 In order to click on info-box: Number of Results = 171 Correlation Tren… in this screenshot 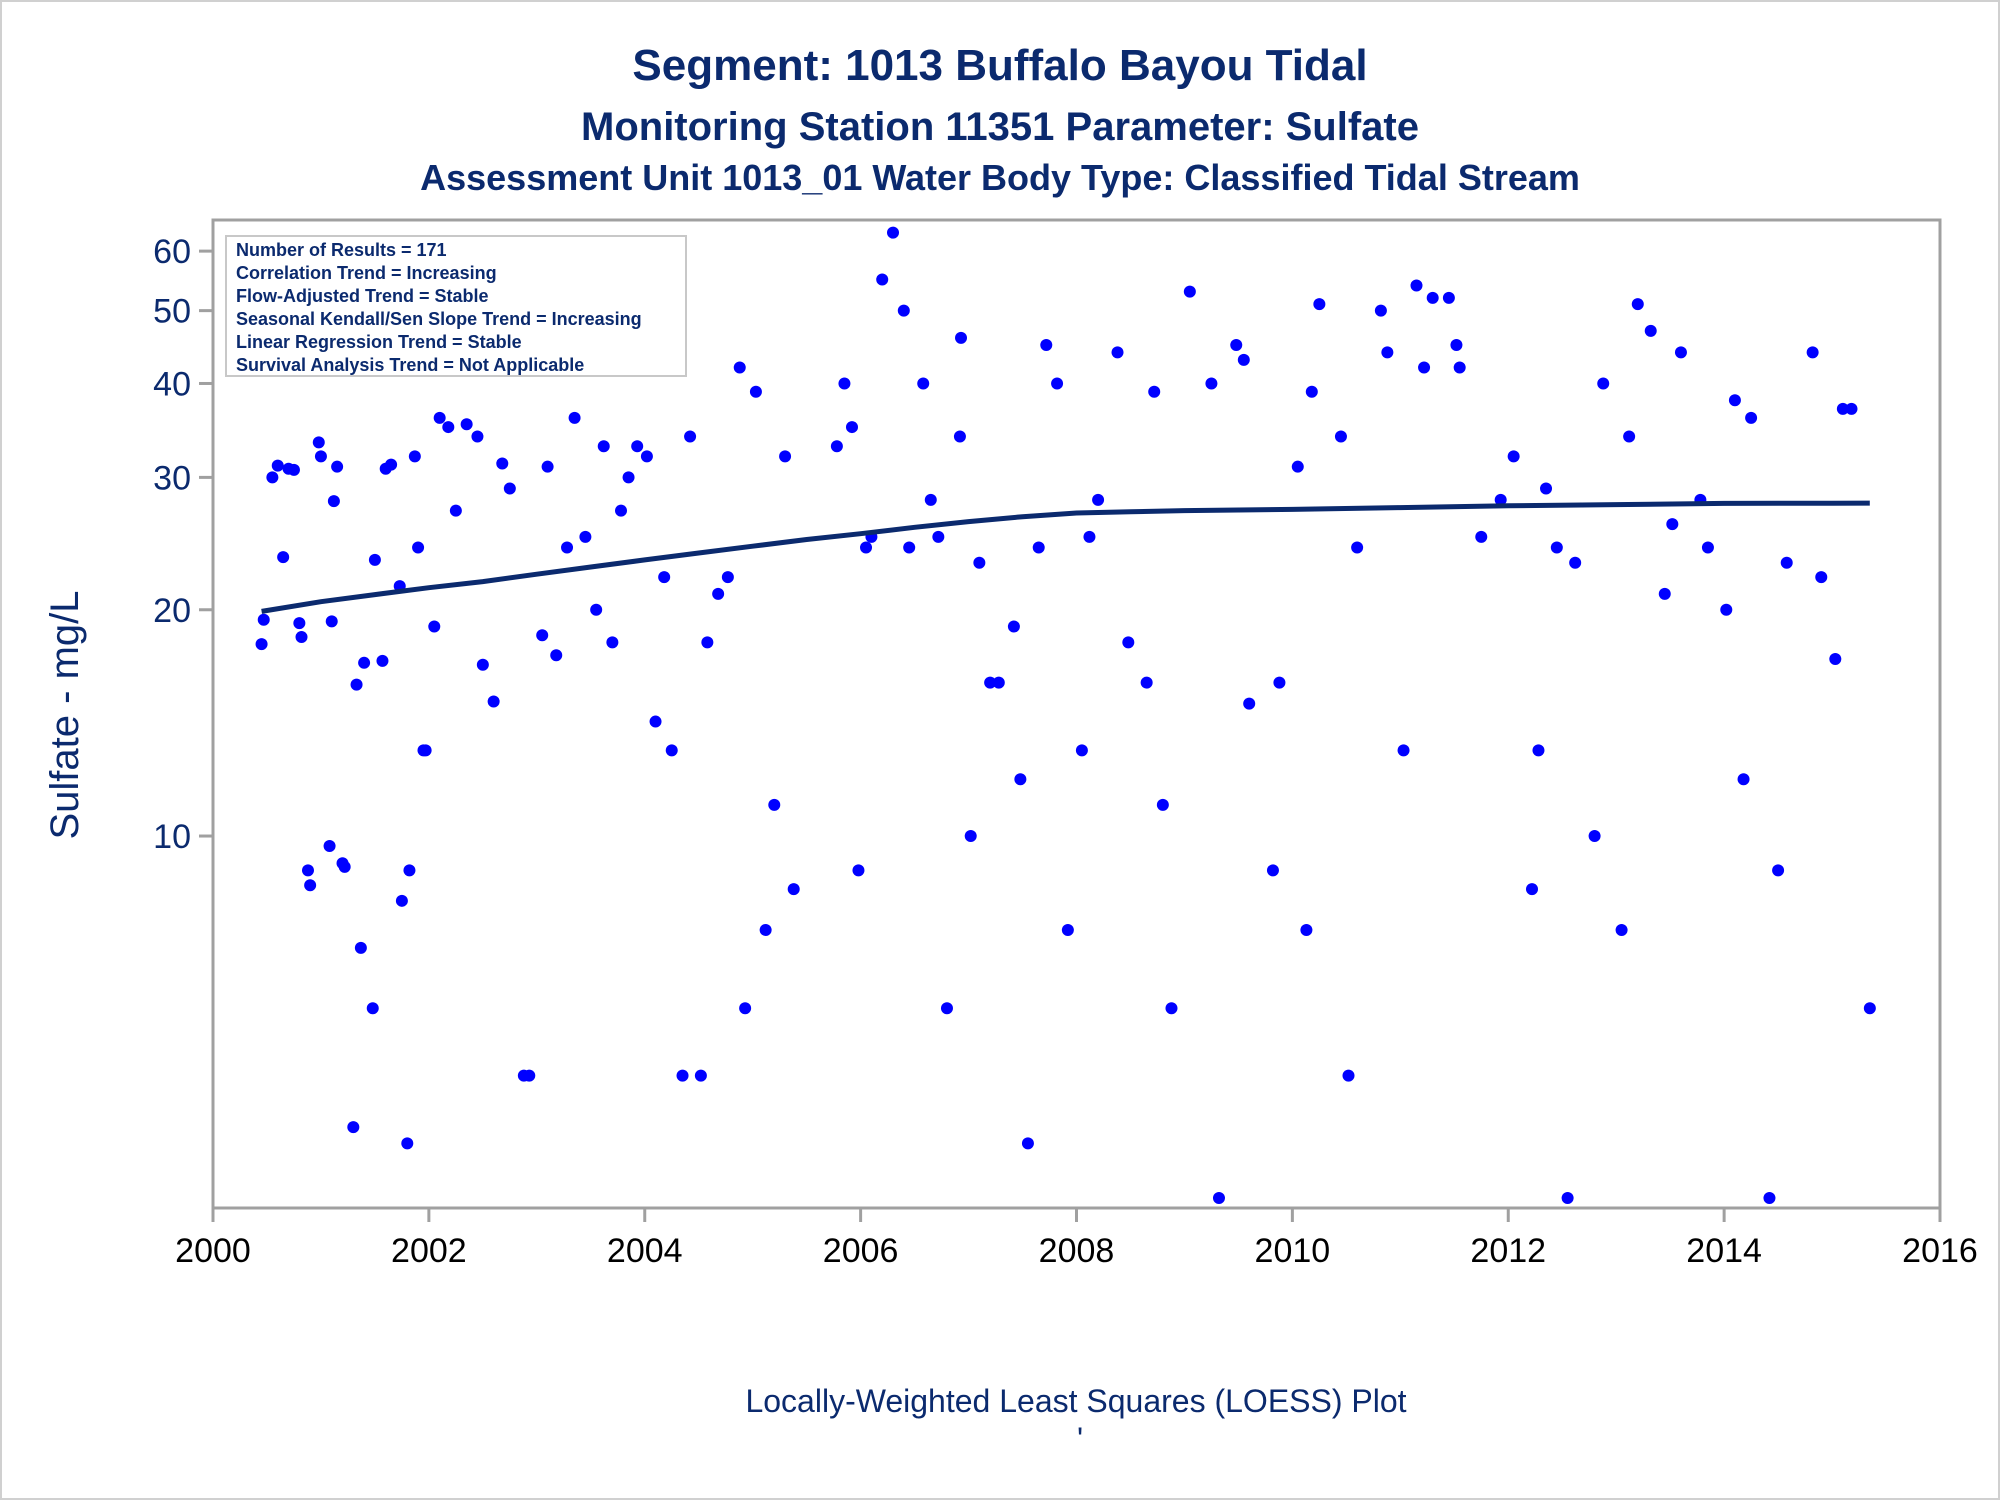, I will do `click(456, 306)`.